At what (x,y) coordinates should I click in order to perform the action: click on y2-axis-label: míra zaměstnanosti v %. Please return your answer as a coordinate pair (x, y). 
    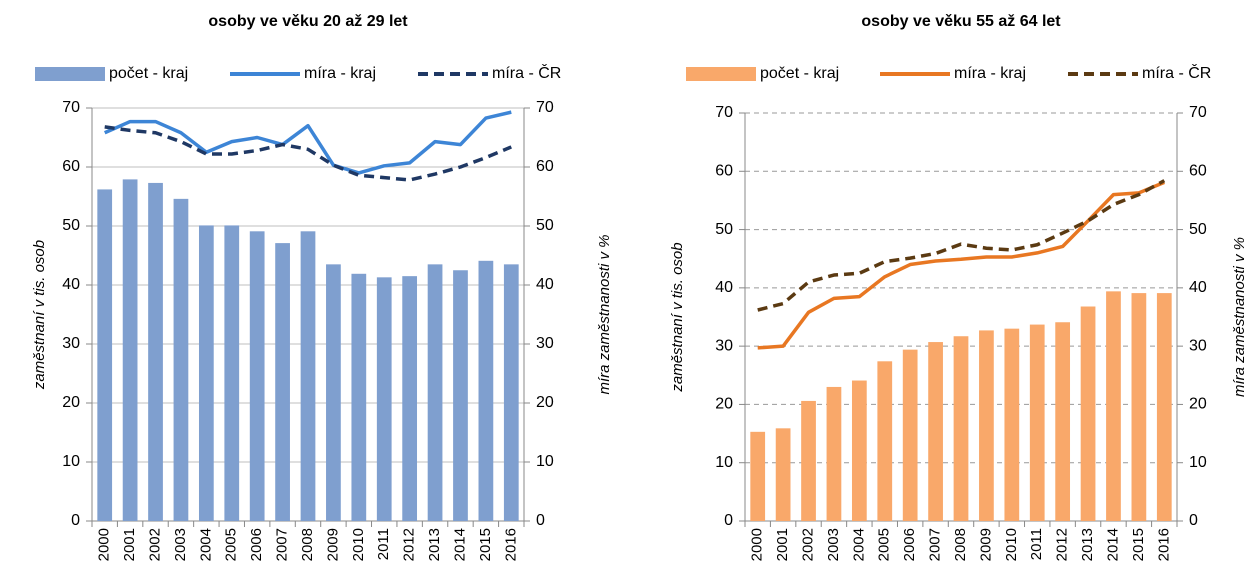
    Looking at the image, I should click on (604, 314).